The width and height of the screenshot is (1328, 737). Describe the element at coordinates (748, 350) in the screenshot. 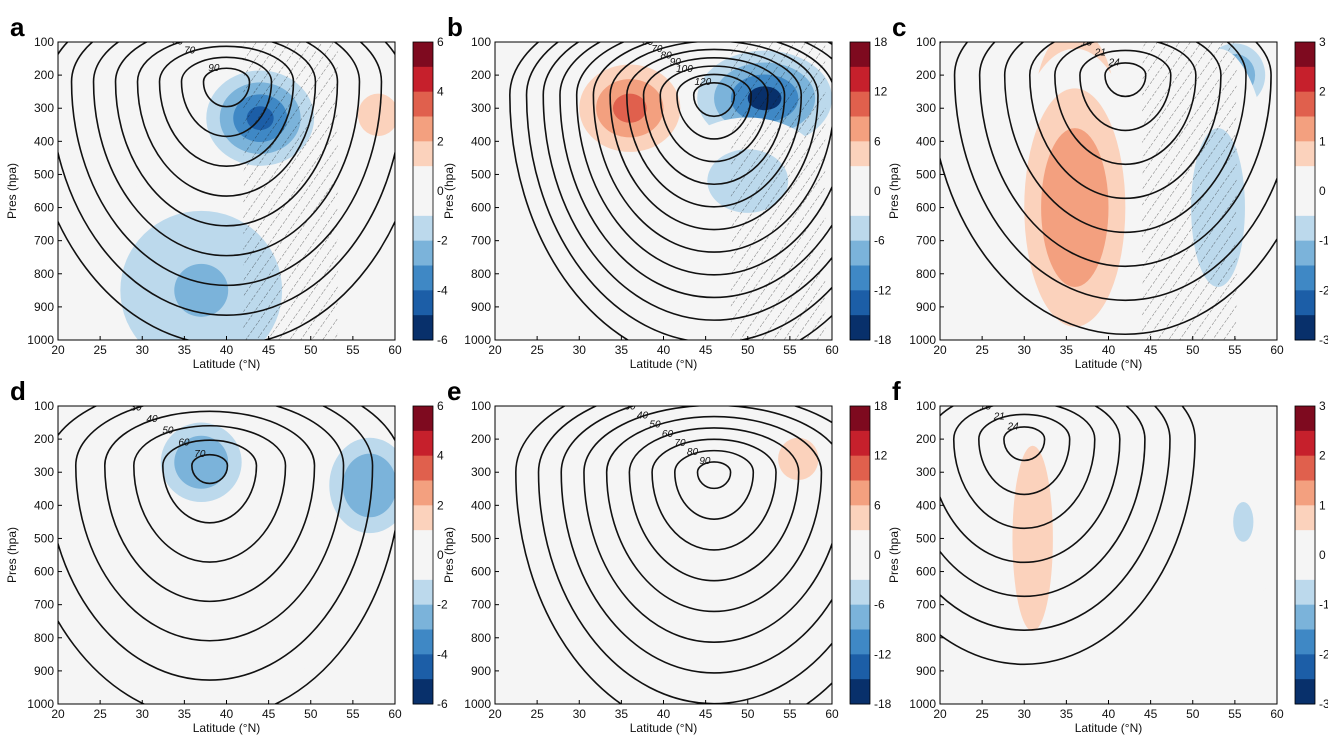

I see `x-tick-label: 50` at that location.